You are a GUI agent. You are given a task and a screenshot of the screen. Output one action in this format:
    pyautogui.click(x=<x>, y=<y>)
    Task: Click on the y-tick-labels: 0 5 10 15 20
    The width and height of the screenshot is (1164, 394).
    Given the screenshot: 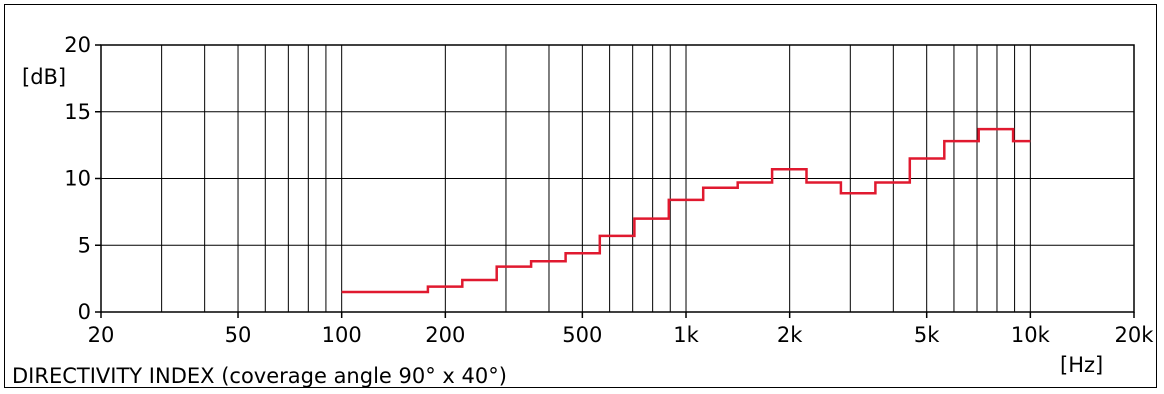 What is the action you would take?
    pyautogui.click(x=77, y=178)
    